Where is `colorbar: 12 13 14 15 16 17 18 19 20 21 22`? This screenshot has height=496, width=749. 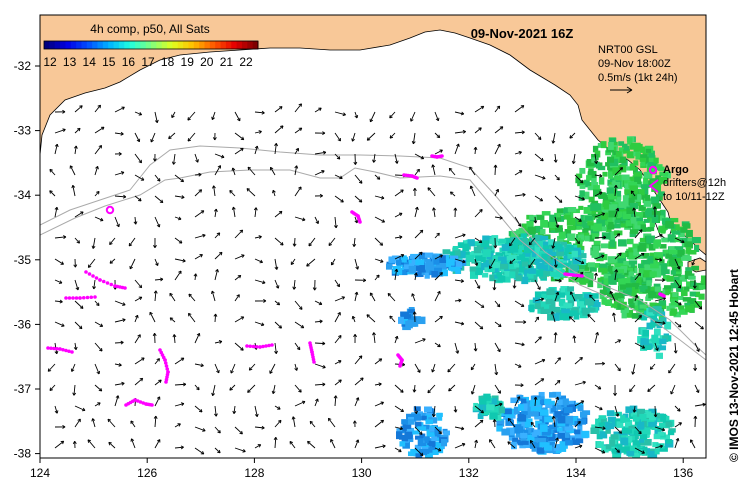 colorbar: 12 13 14 15 16 17 18 19 20 21 22 is located at coordinates (151, 55).